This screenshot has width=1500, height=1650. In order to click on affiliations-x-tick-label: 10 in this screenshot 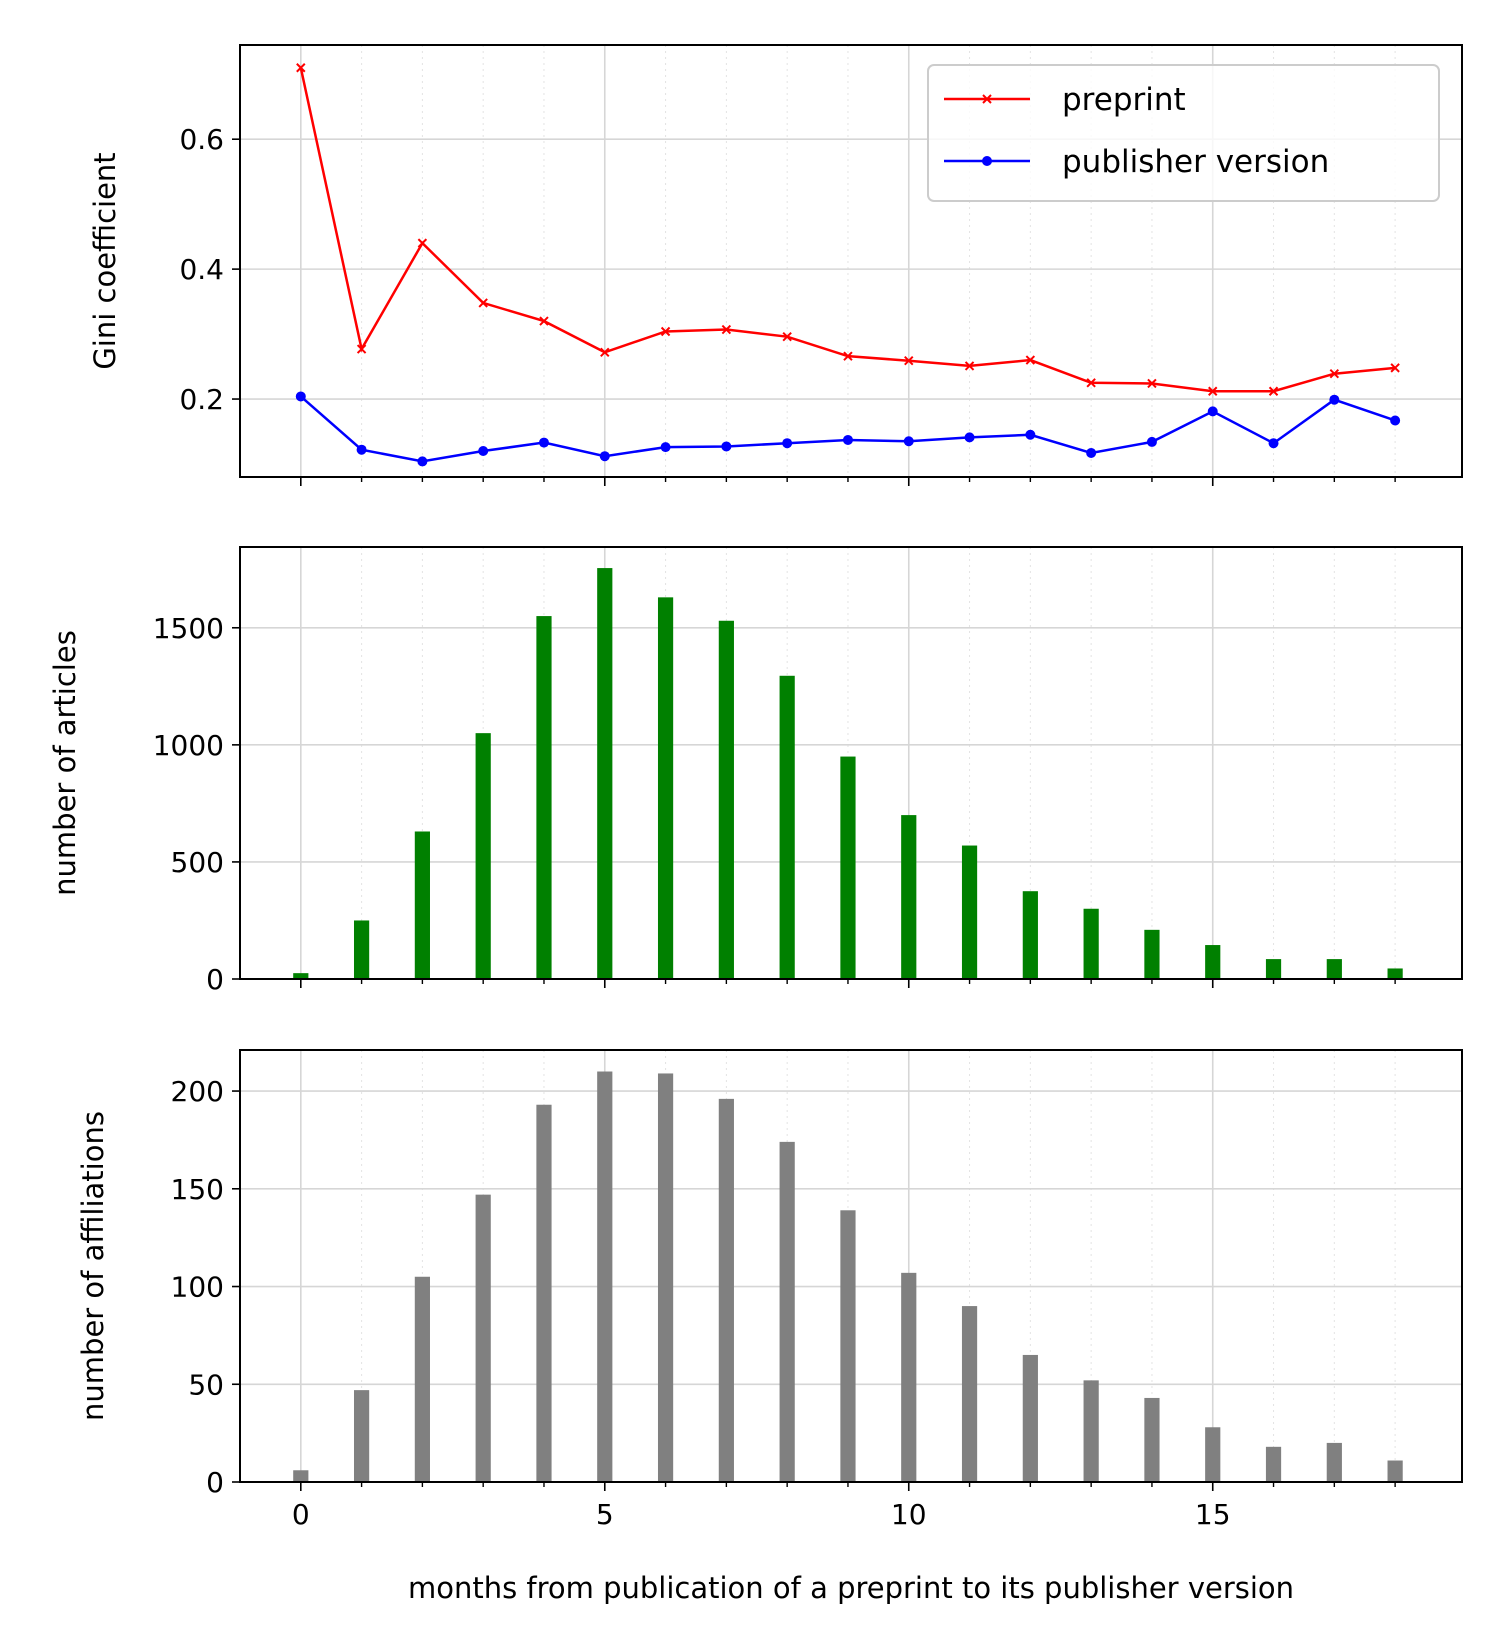, I will do `click(909, 1514)`.